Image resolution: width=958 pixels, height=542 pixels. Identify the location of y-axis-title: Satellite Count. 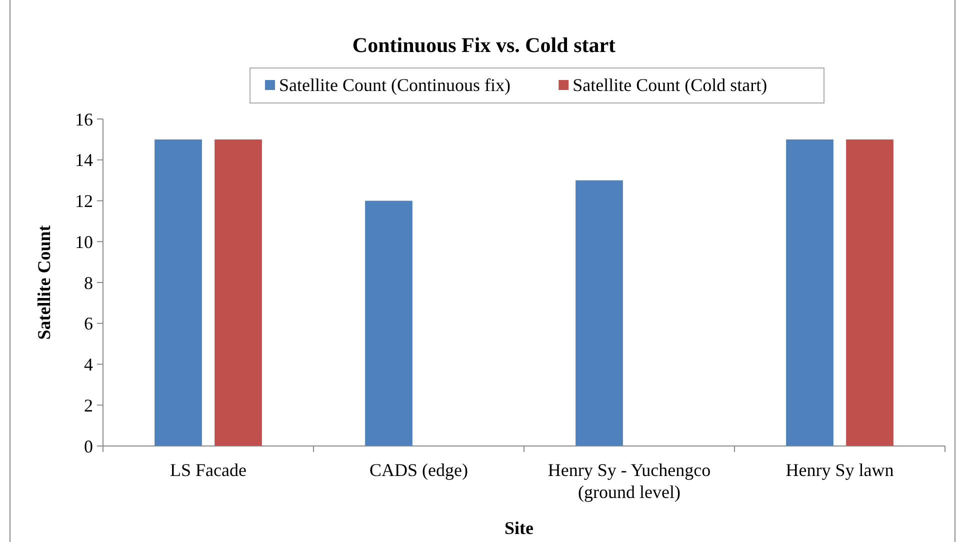
(44, 282).